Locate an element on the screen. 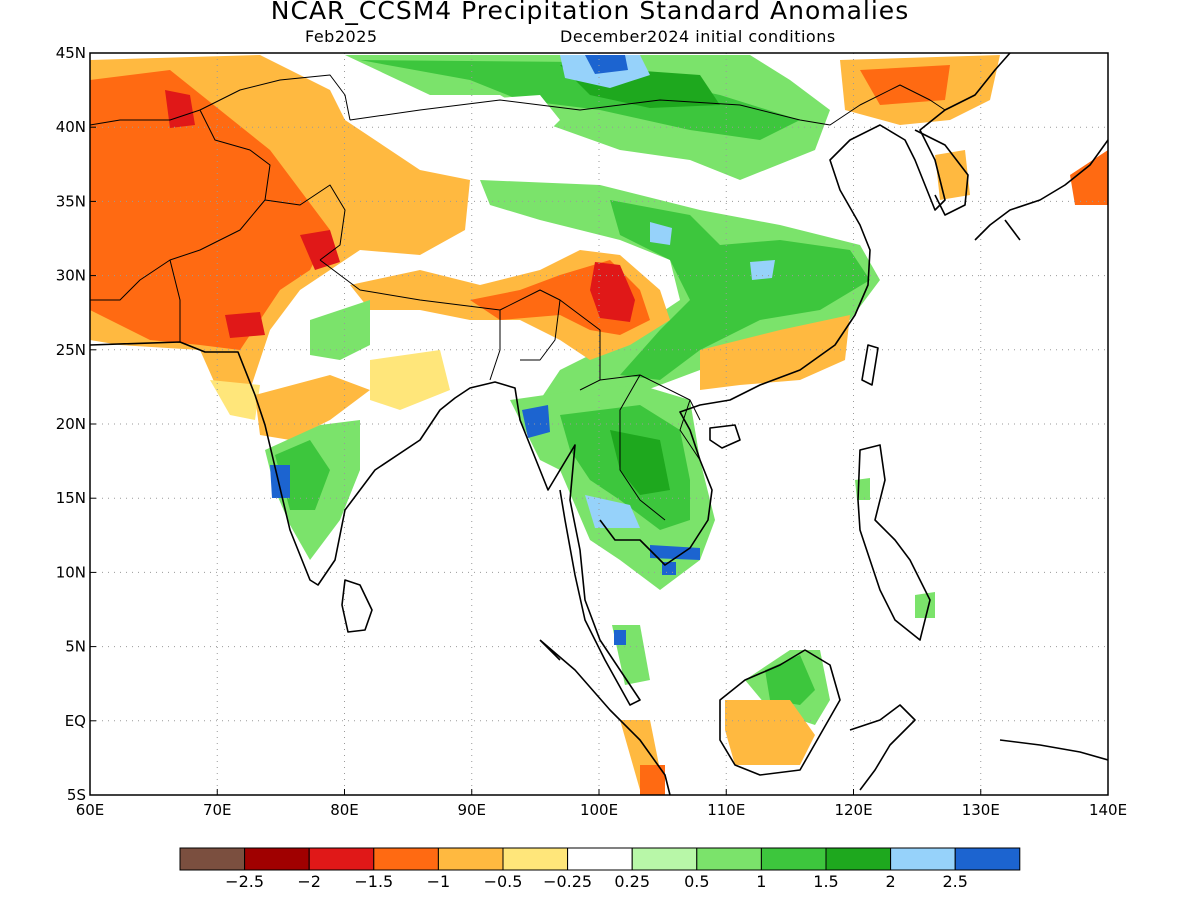 The height and width of the screenshot is (900, 1200). coastline-sulawesi is located at coordinates (882, 747).